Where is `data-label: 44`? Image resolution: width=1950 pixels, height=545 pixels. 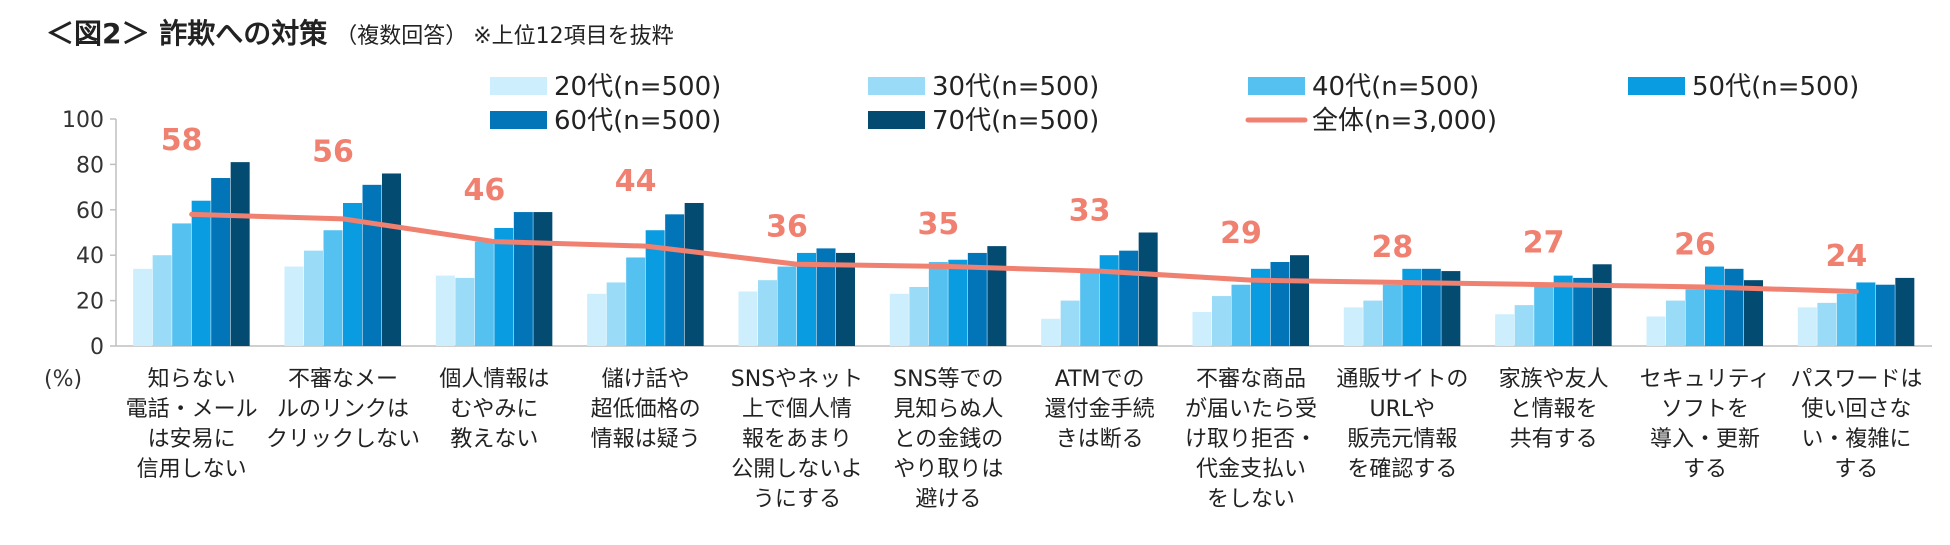
data-label: 44 is located at coordinates (636, 181).